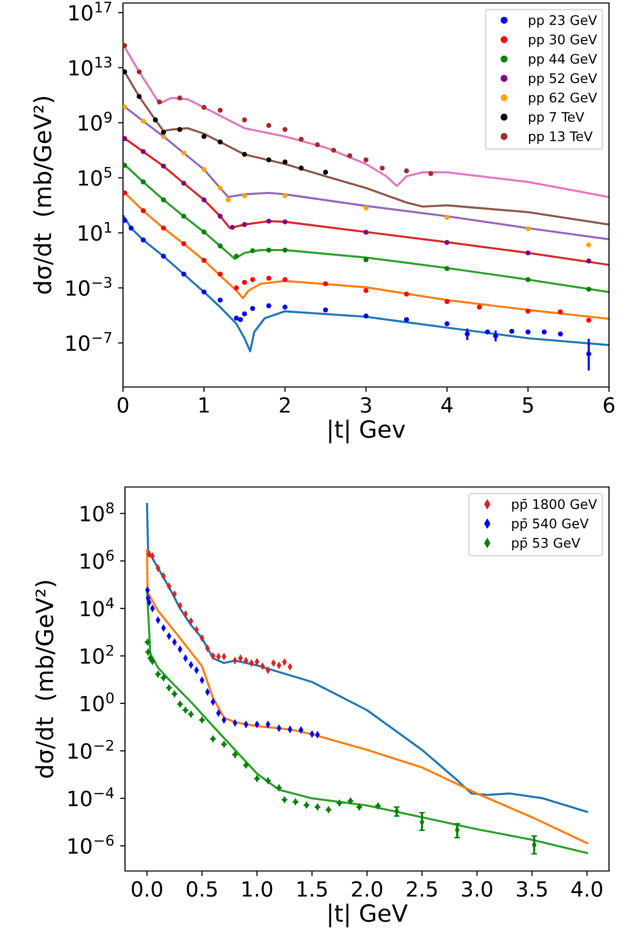  I want to click on x-tick-label: 3, so click(365, 405).